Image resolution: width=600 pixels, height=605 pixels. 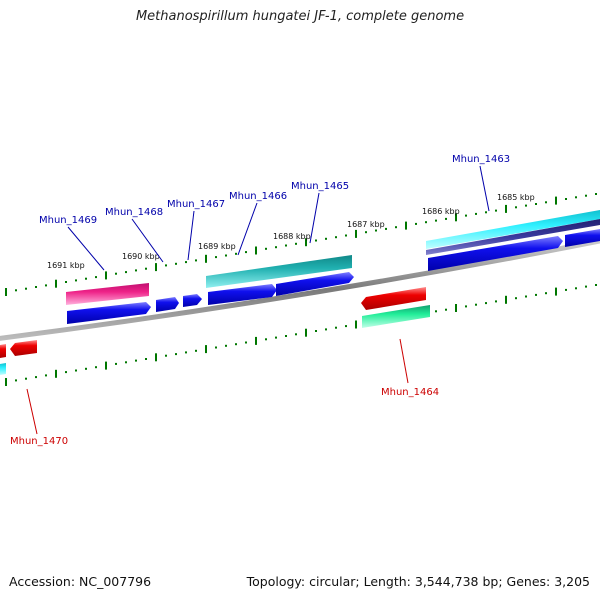 What do you see at coordinates (396, 316) in the screenshot?
I see `feature-green` at bounding box center [396, 316].